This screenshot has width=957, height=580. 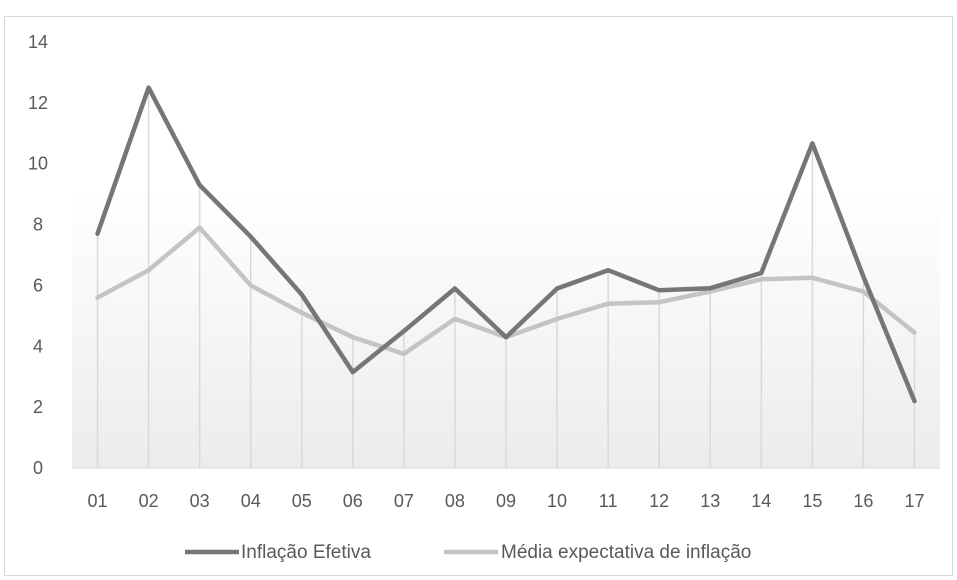 I want to click on y-axis: 0 2 4 6 8 10 12 14, so click(x=38, y=255).